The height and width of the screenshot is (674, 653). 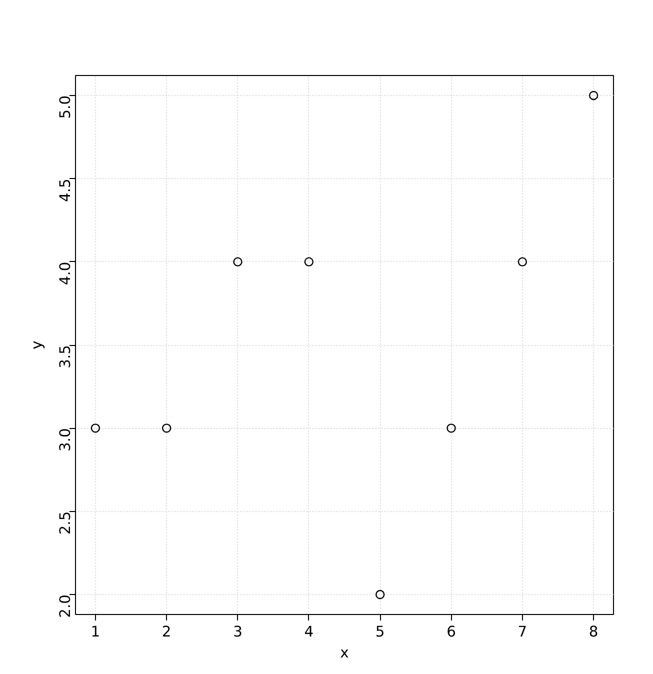 I want to click on y-axis-title: y, so click(x=37, y=345).